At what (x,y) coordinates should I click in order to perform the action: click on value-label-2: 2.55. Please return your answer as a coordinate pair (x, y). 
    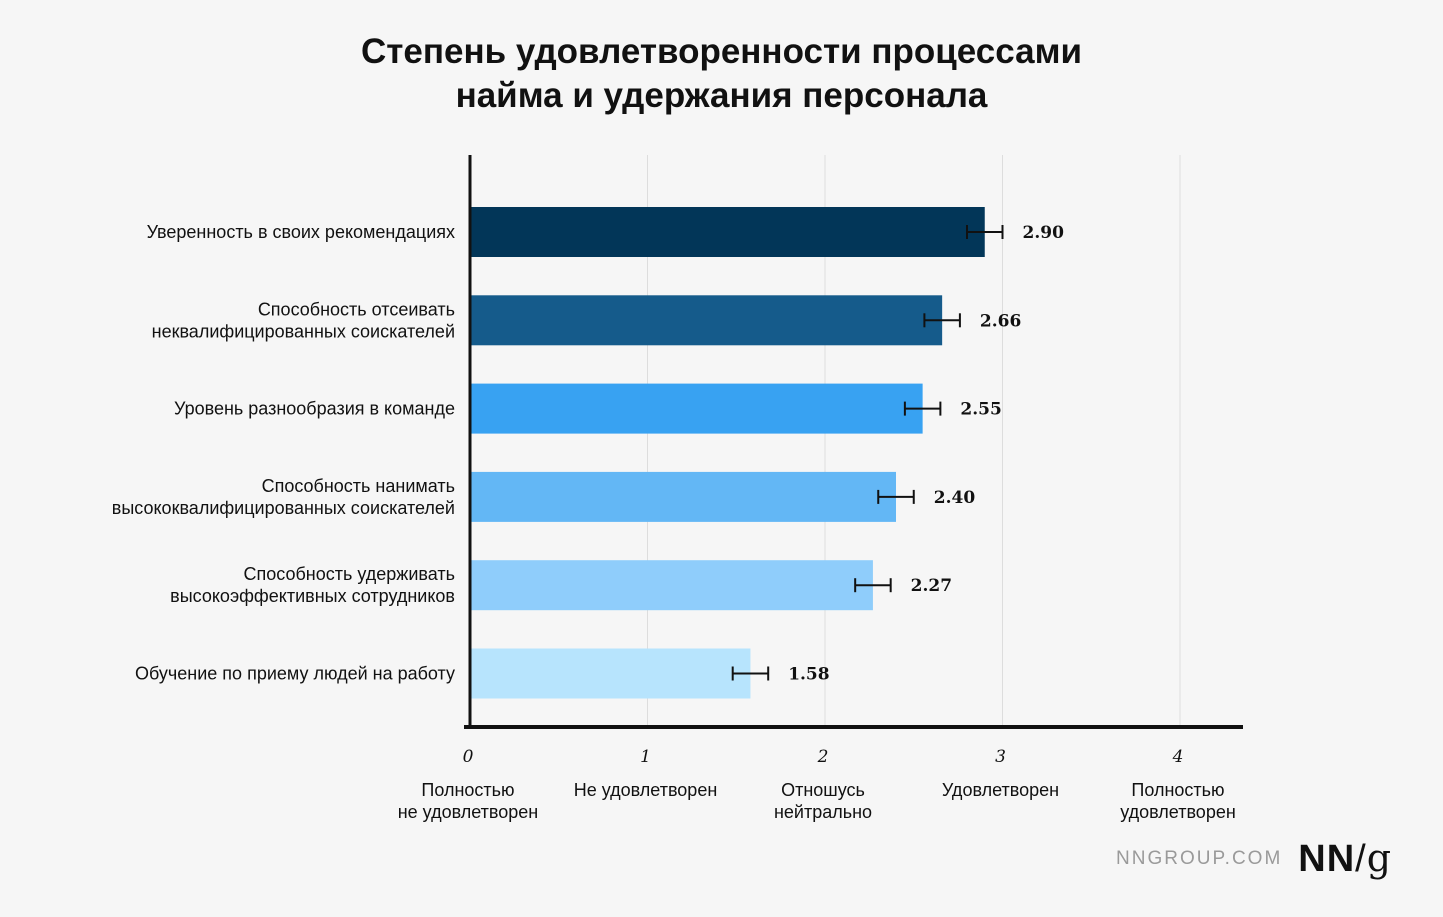
    Looking at the image, I should click on (980, 410).